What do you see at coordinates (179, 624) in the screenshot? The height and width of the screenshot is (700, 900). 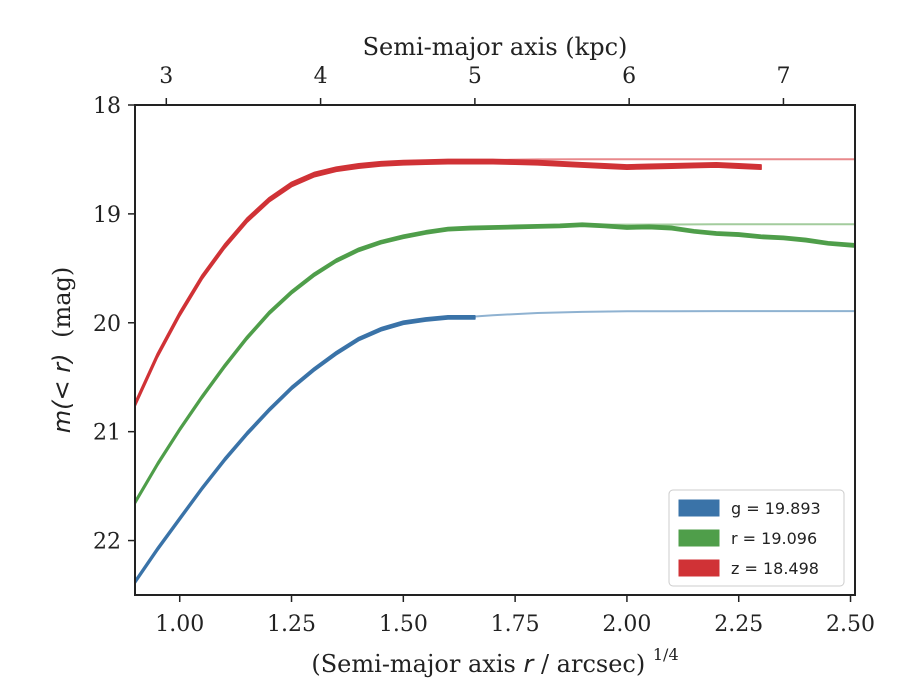 I see `x-tick-label: 1.00` at bounding box center [179, 624].